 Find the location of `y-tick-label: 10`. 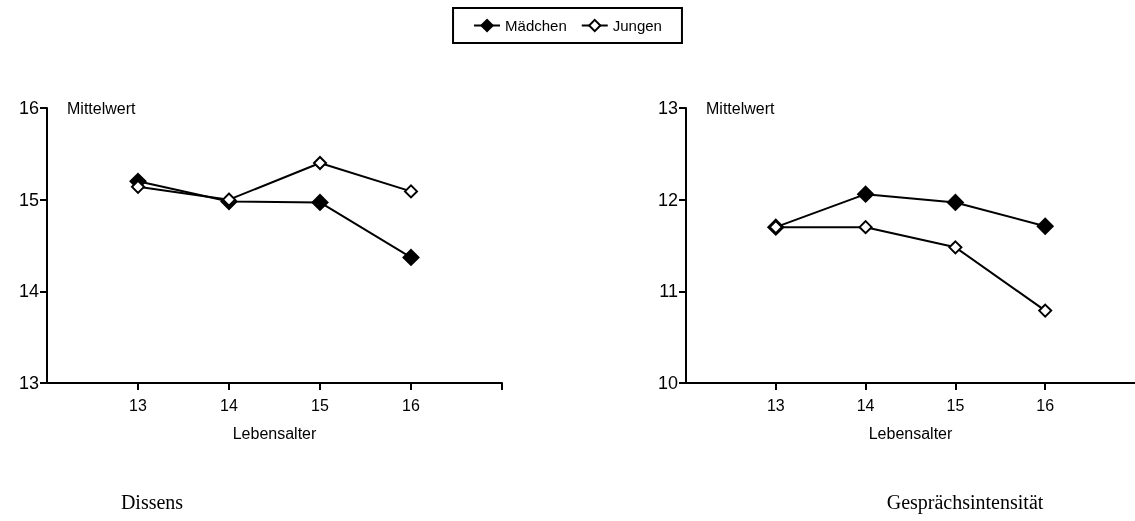

y-tick-label: 10 is located at coordinates (667, 383).